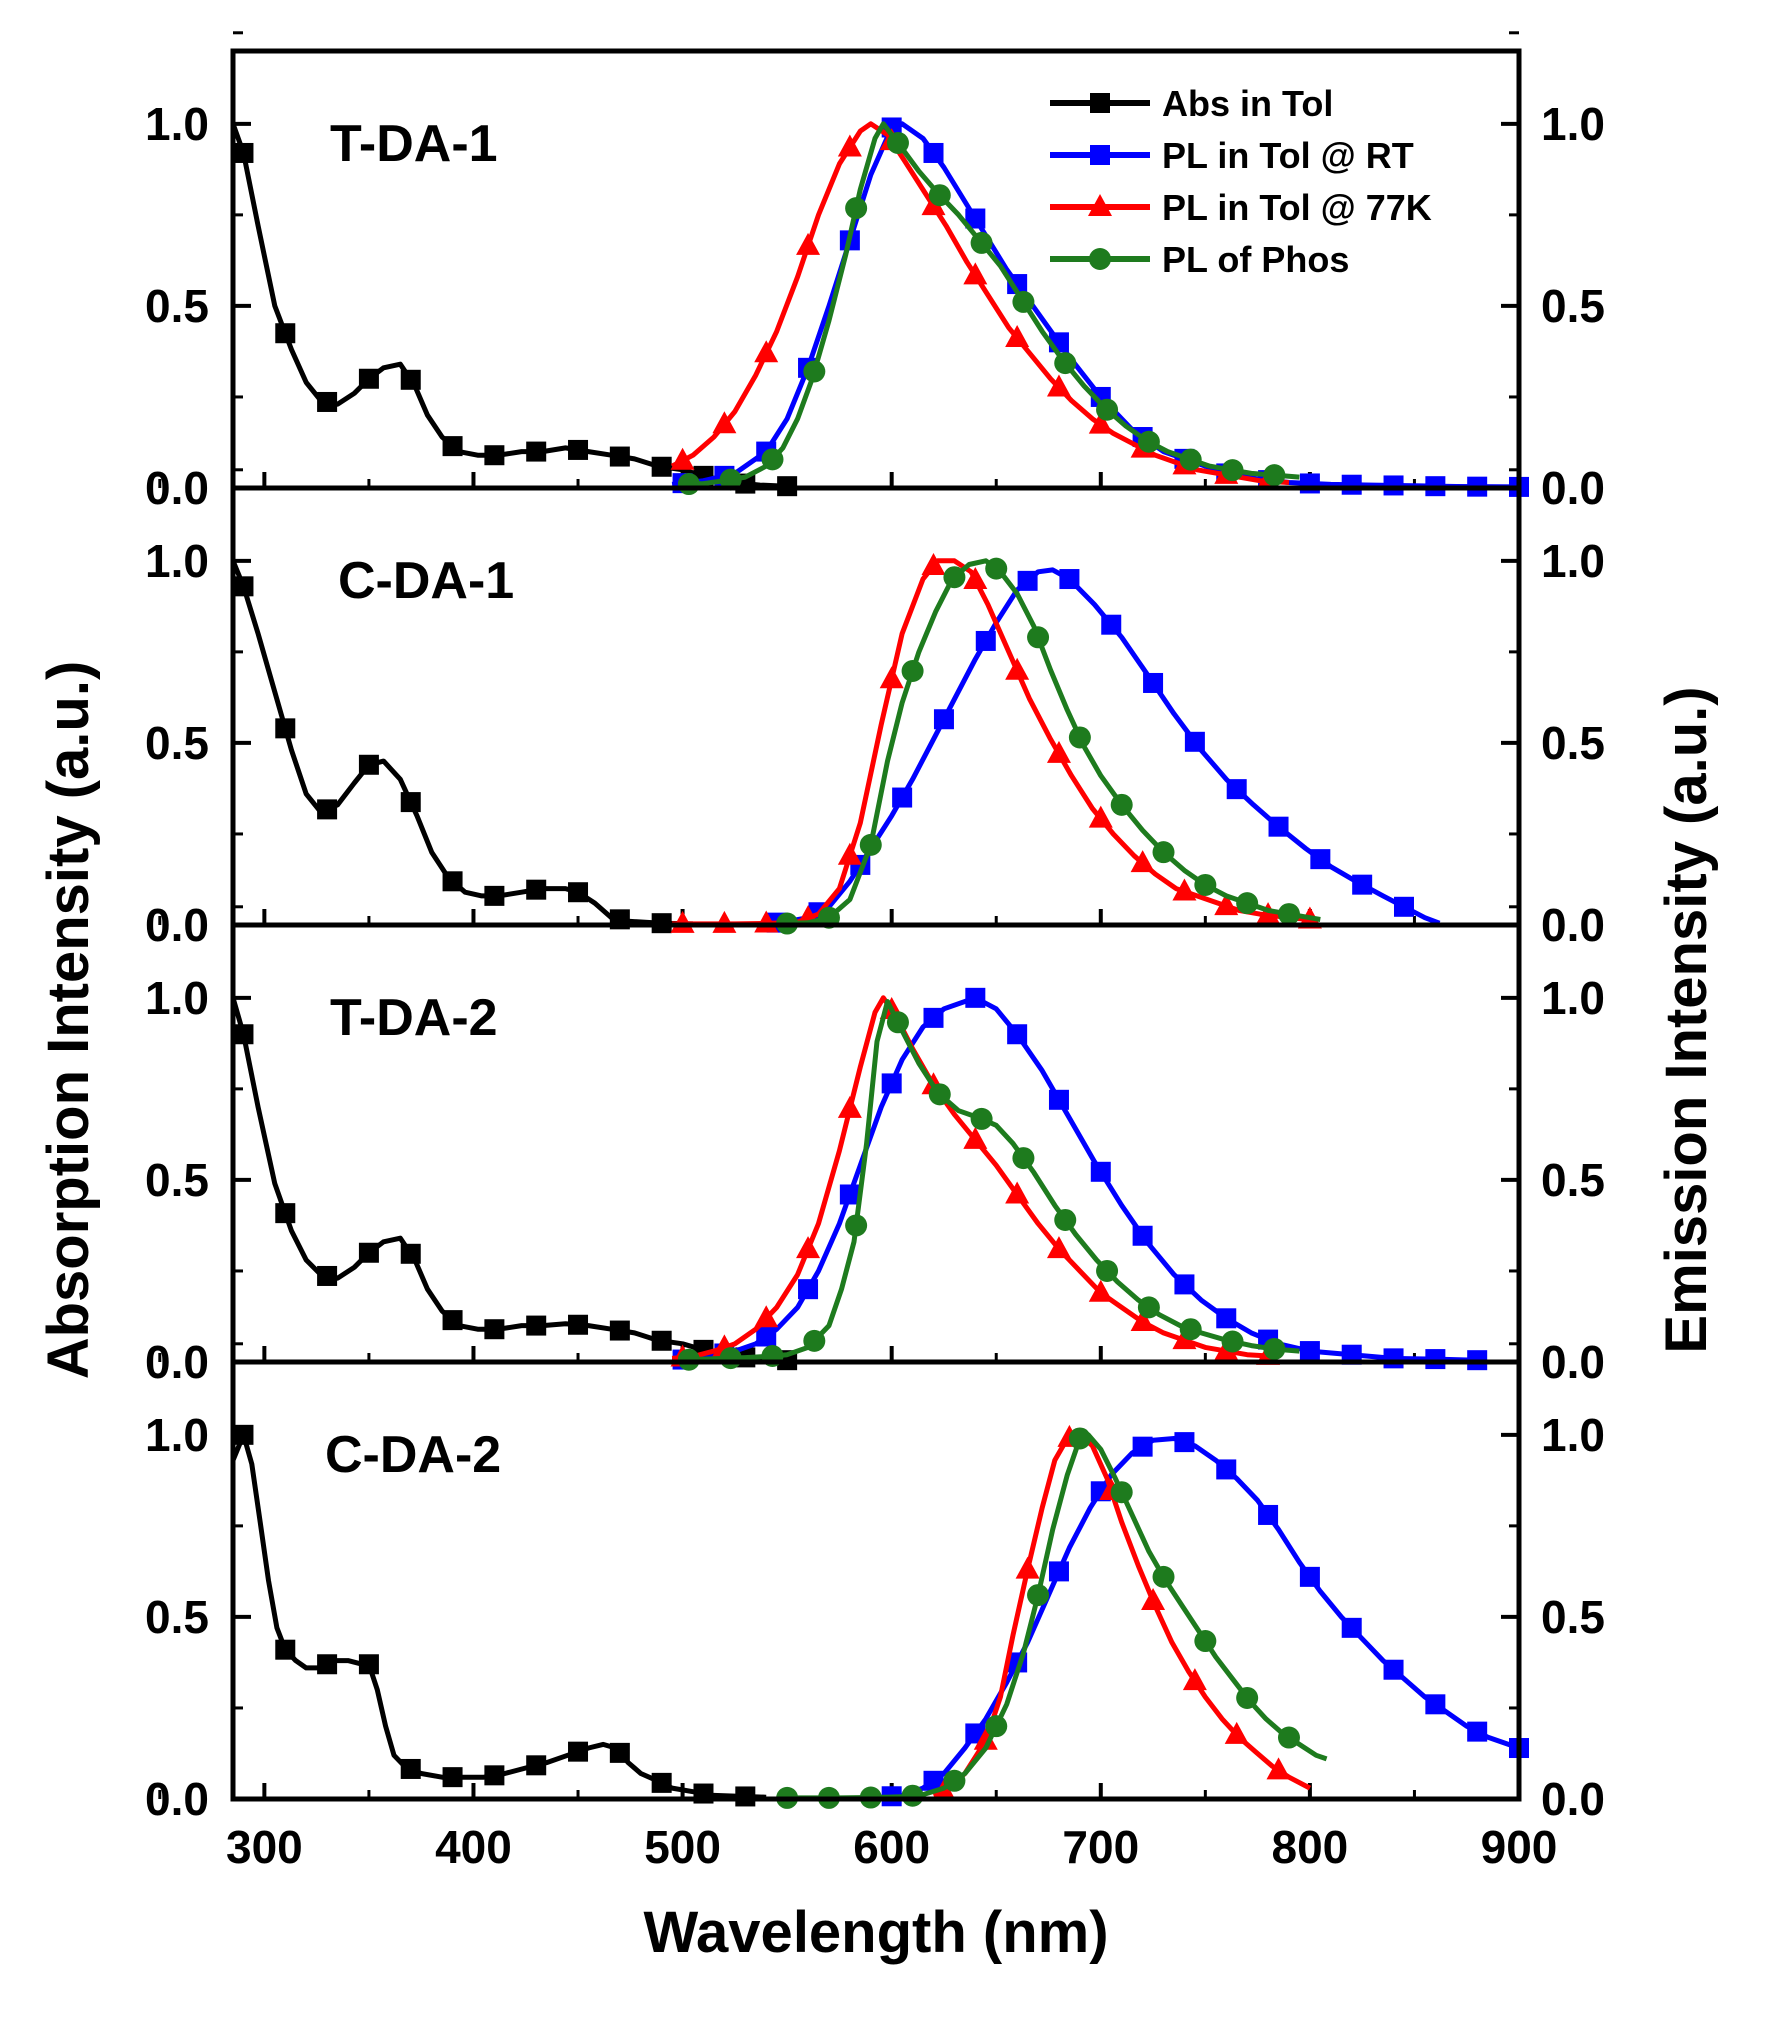 This screenshot has height=2020, width=1776. Describe the element at coordinates (413, 1455) in the screenshot. I see `panel-label: C-DA-2` at that location.